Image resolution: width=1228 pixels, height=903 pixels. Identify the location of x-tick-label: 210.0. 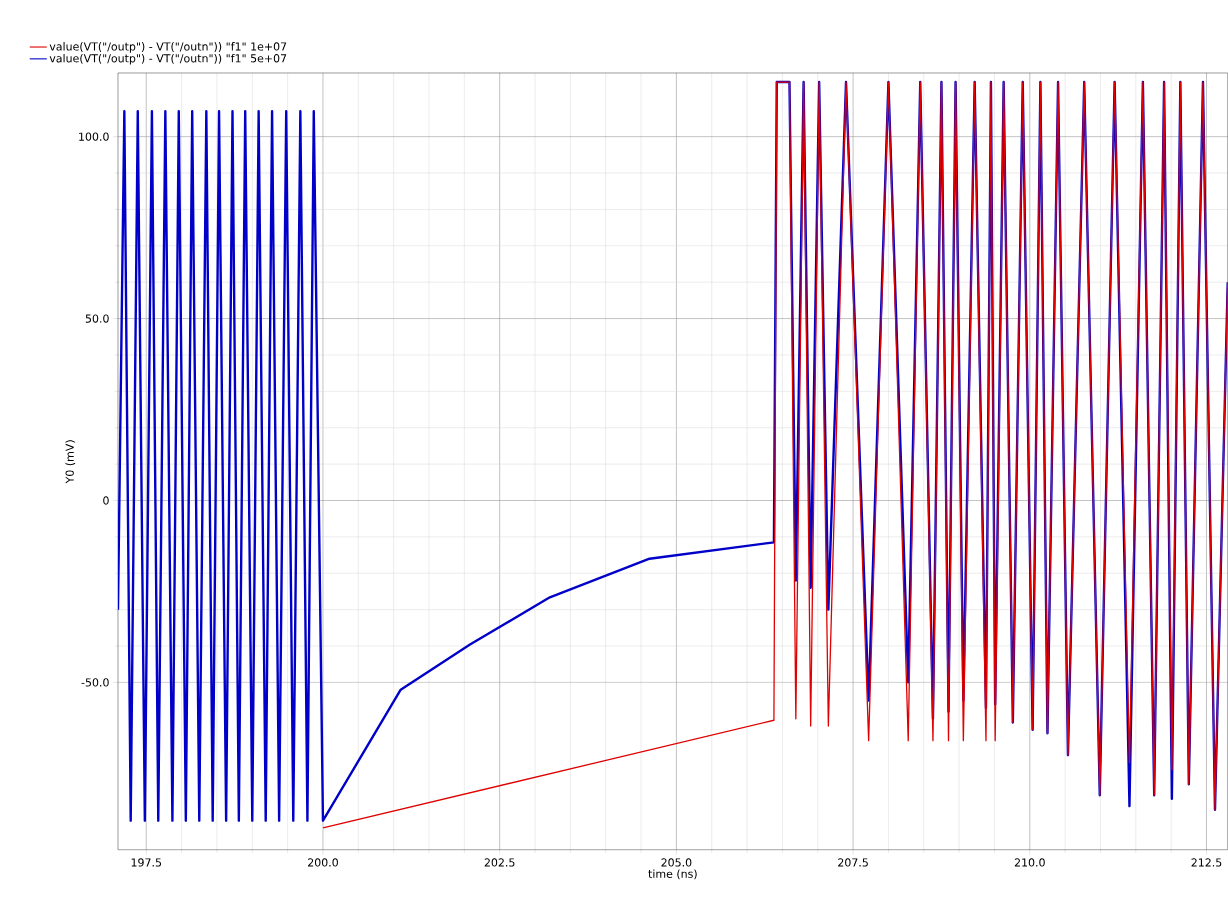
(1029, 862).